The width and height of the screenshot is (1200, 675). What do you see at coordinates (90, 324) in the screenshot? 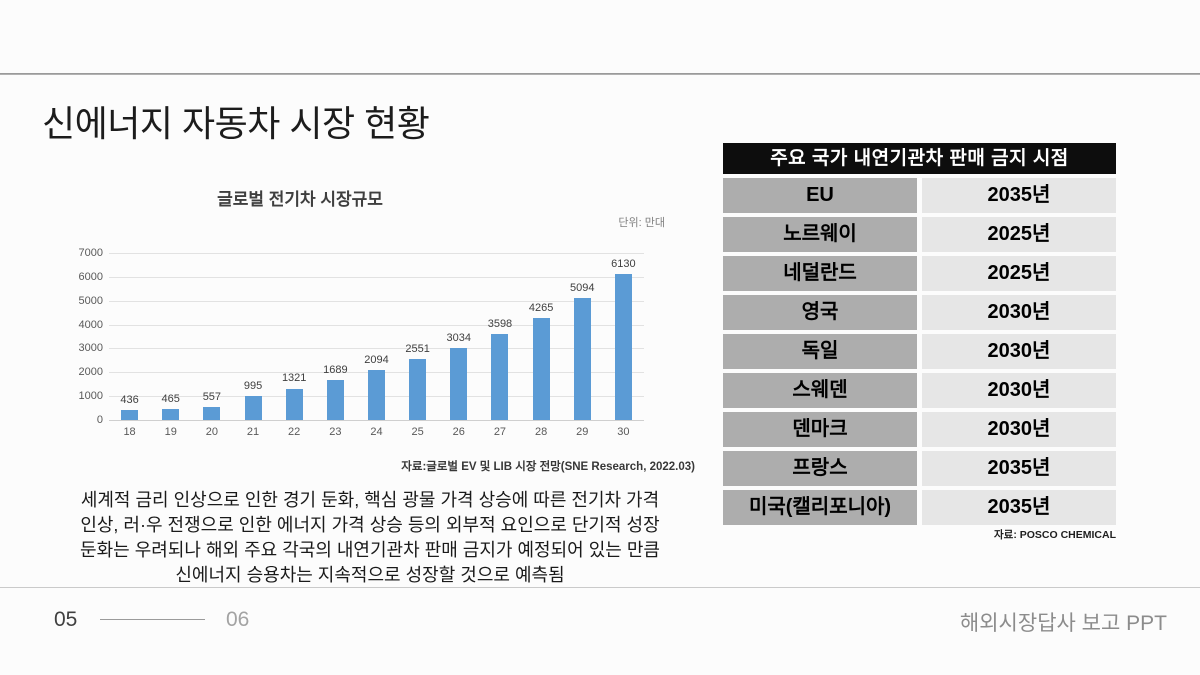
I see `y-axis-tick-label: 4000` at bounding box center [90, 324].